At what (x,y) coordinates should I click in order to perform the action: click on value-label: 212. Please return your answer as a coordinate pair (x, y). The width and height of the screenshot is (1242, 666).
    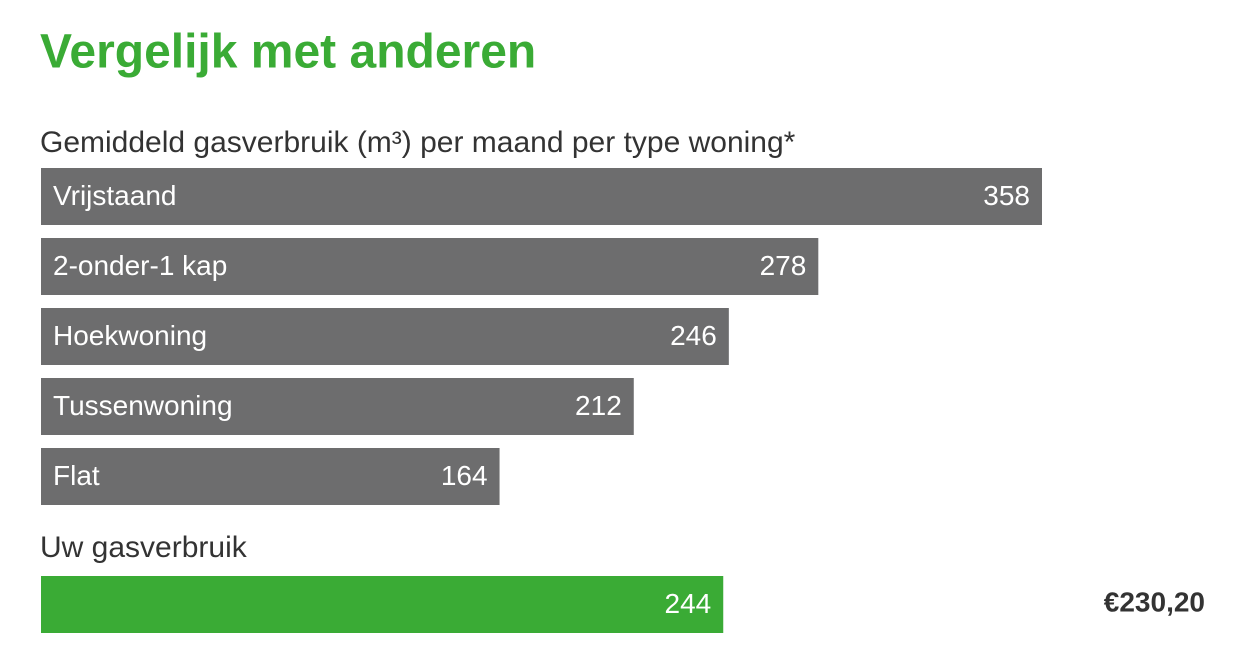
    Looking at the image, I should click on (598, 405).